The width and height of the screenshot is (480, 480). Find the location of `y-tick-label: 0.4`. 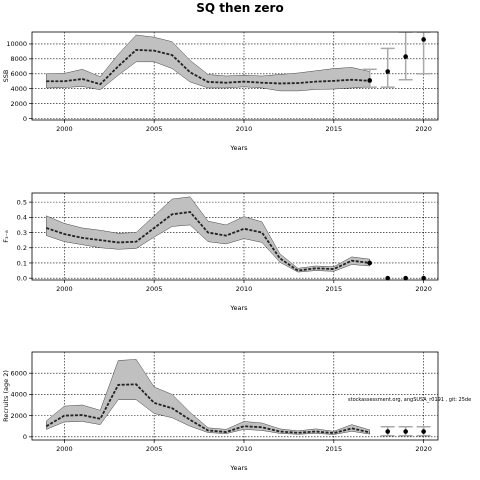

y-tick-label: 0.4 is located at coordinates (22, 218).